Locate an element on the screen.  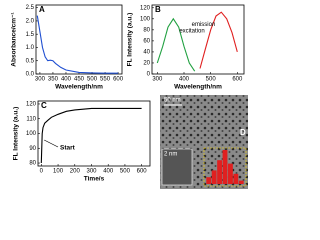
y-tick-label: 90 is located at coordinates (32, 149).